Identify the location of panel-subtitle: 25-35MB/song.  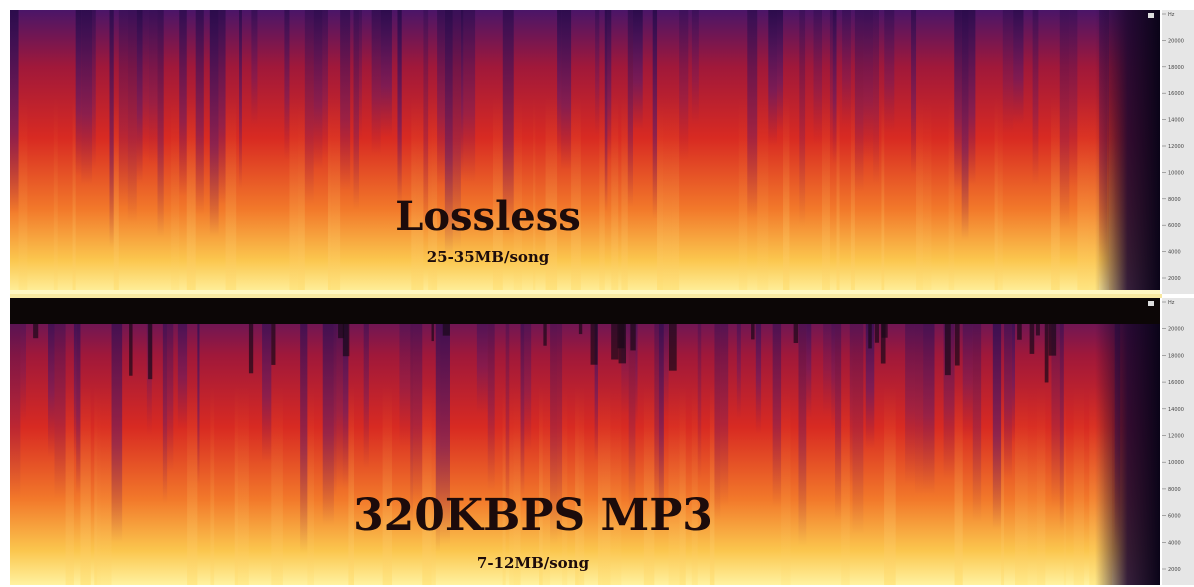
(488, 257).